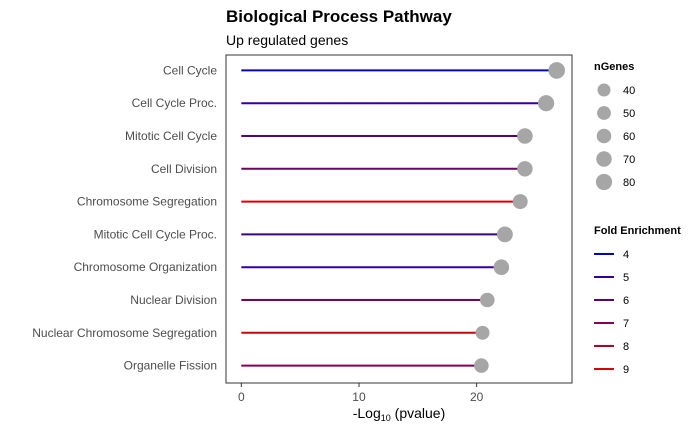 The image size is (700, 432). What do you see at coordinates (477, 397) in the screenshot?
I see `x-tick-label: 20` at bounding box center [477, 397].